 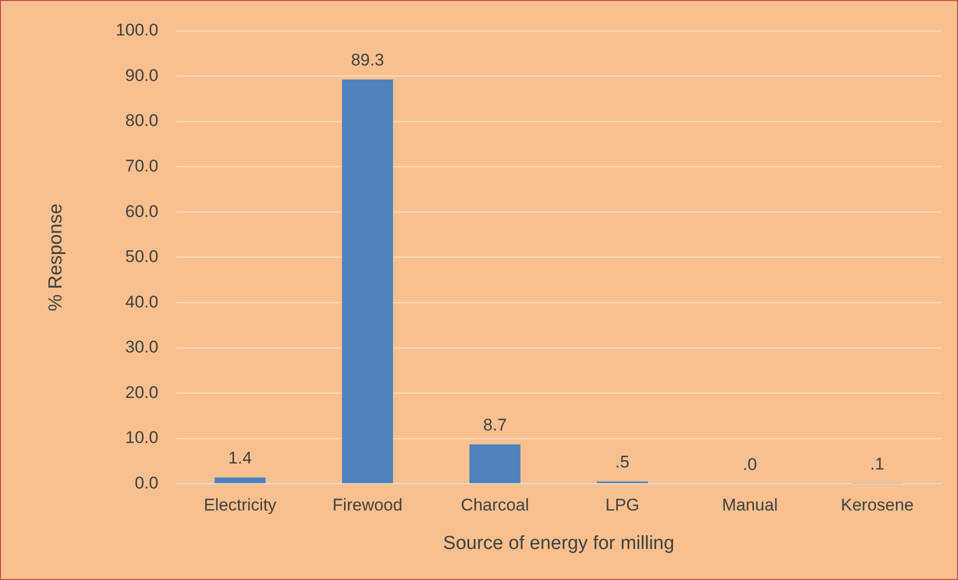 What do you see at coordinates (240, 505) in the screenshot?
I see `x-tick-label: Electricity` at bounding box center [240, 505].